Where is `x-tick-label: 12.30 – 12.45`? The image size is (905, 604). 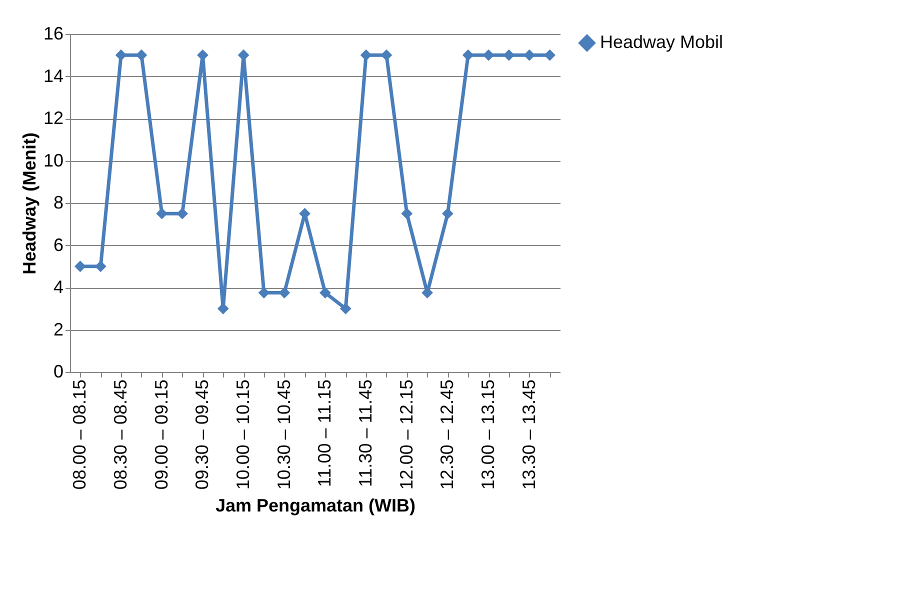
x-tick-label: 12.30 – 12.45 is located at coordinates (447, 435).